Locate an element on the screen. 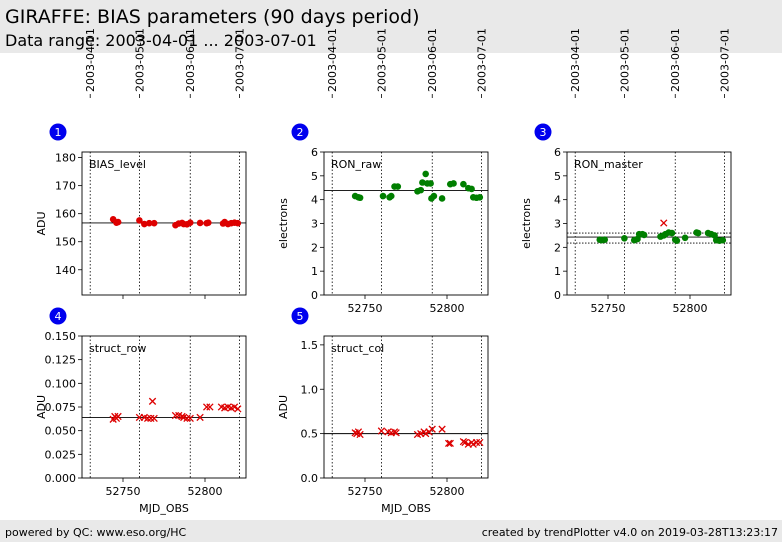 This screenshot has width=782, height=542. y-tick-label: 0.100 is located at coordinates (61, 383).